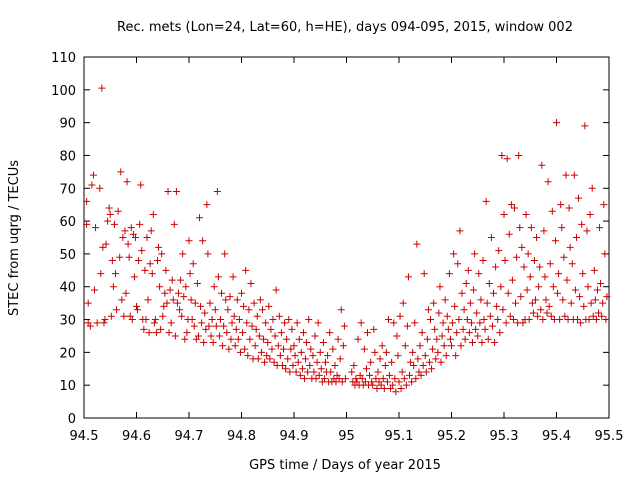 This screenshot has width=640, height=480. Describe the element at coordinates (67, 288) in the screenshot. I see `y-tick-label: 40` at that location.